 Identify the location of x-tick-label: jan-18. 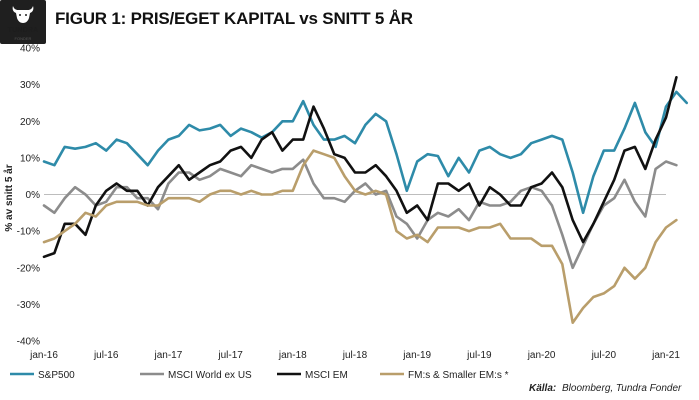
(292, 355).